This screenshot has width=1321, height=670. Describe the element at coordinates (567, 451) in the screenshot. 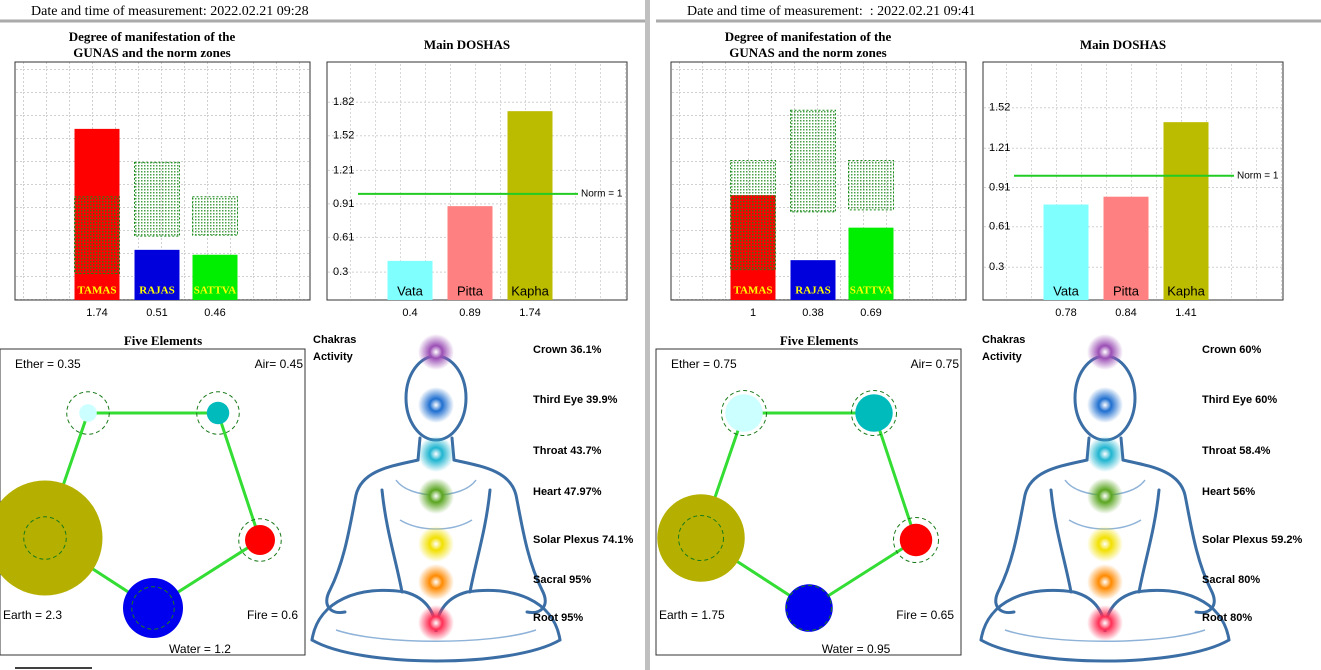

I see `chakra-label: Throat 43.7%` at that location.